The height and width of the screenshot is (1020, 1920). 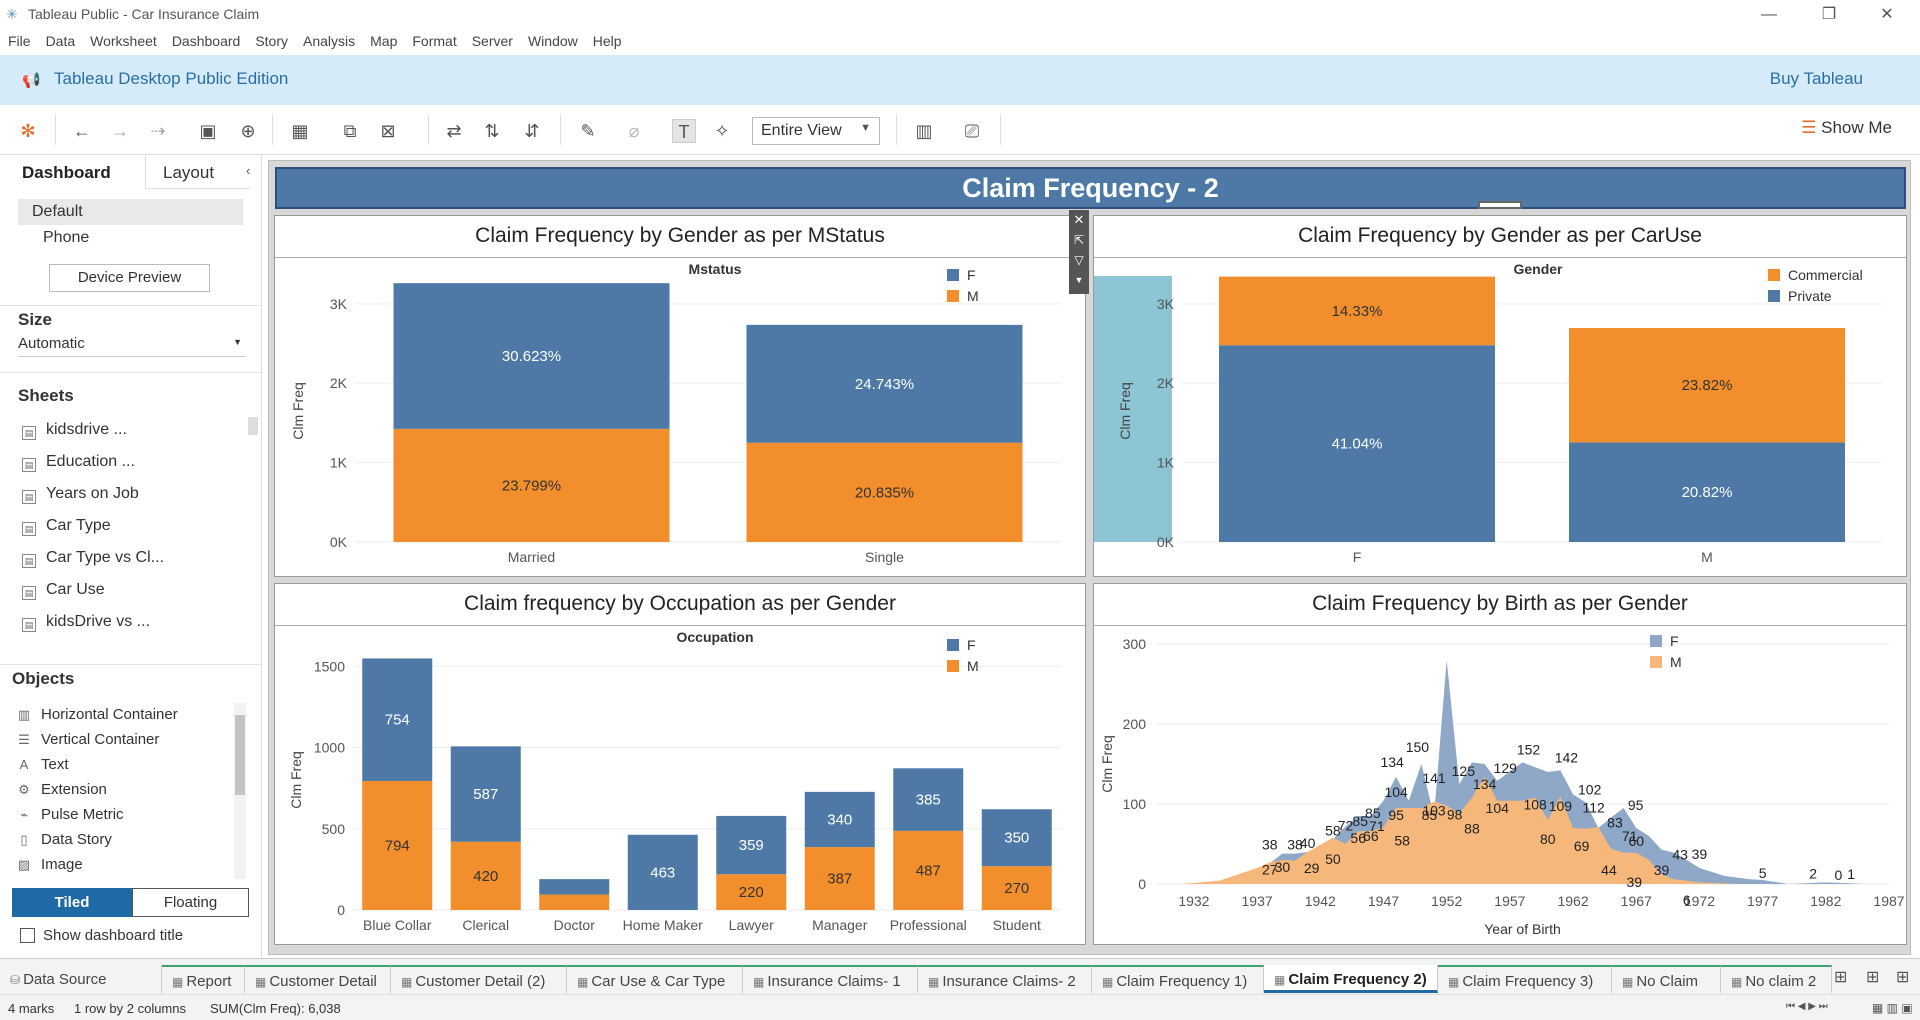 I want to click on menu-server: Server, so click(x=492, y=41).